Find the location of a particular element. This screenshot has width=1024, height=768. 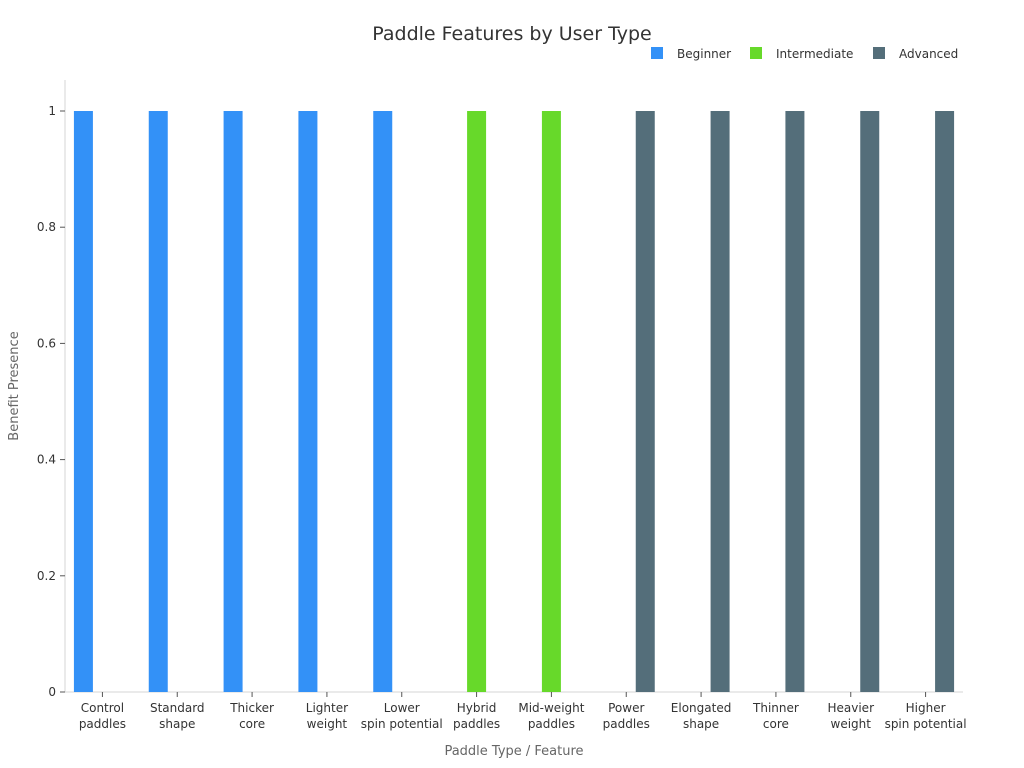

x-tick-label: Standard shape is located at coordinates (177, 716).